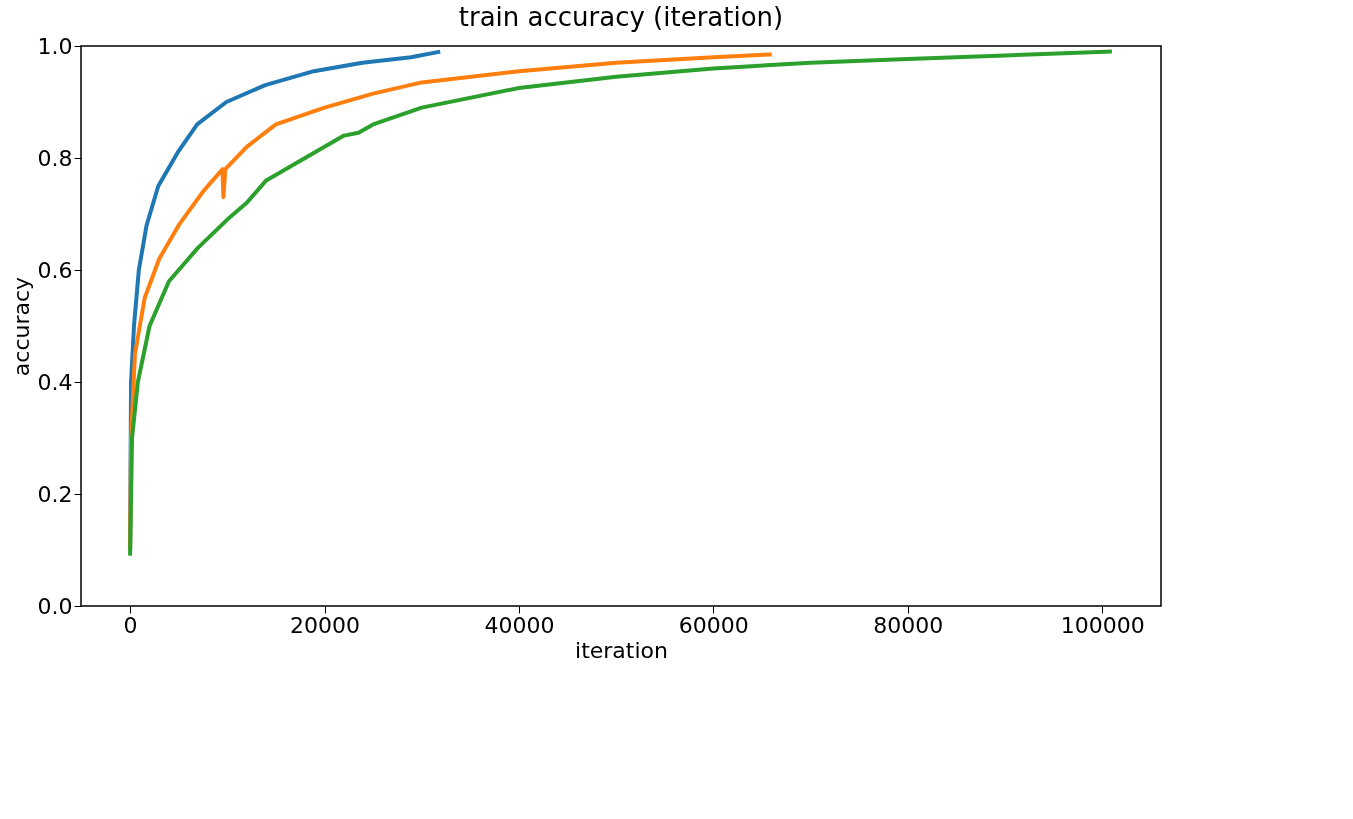  I want to click on y-tick-label: 0.4, so click(55, 382).